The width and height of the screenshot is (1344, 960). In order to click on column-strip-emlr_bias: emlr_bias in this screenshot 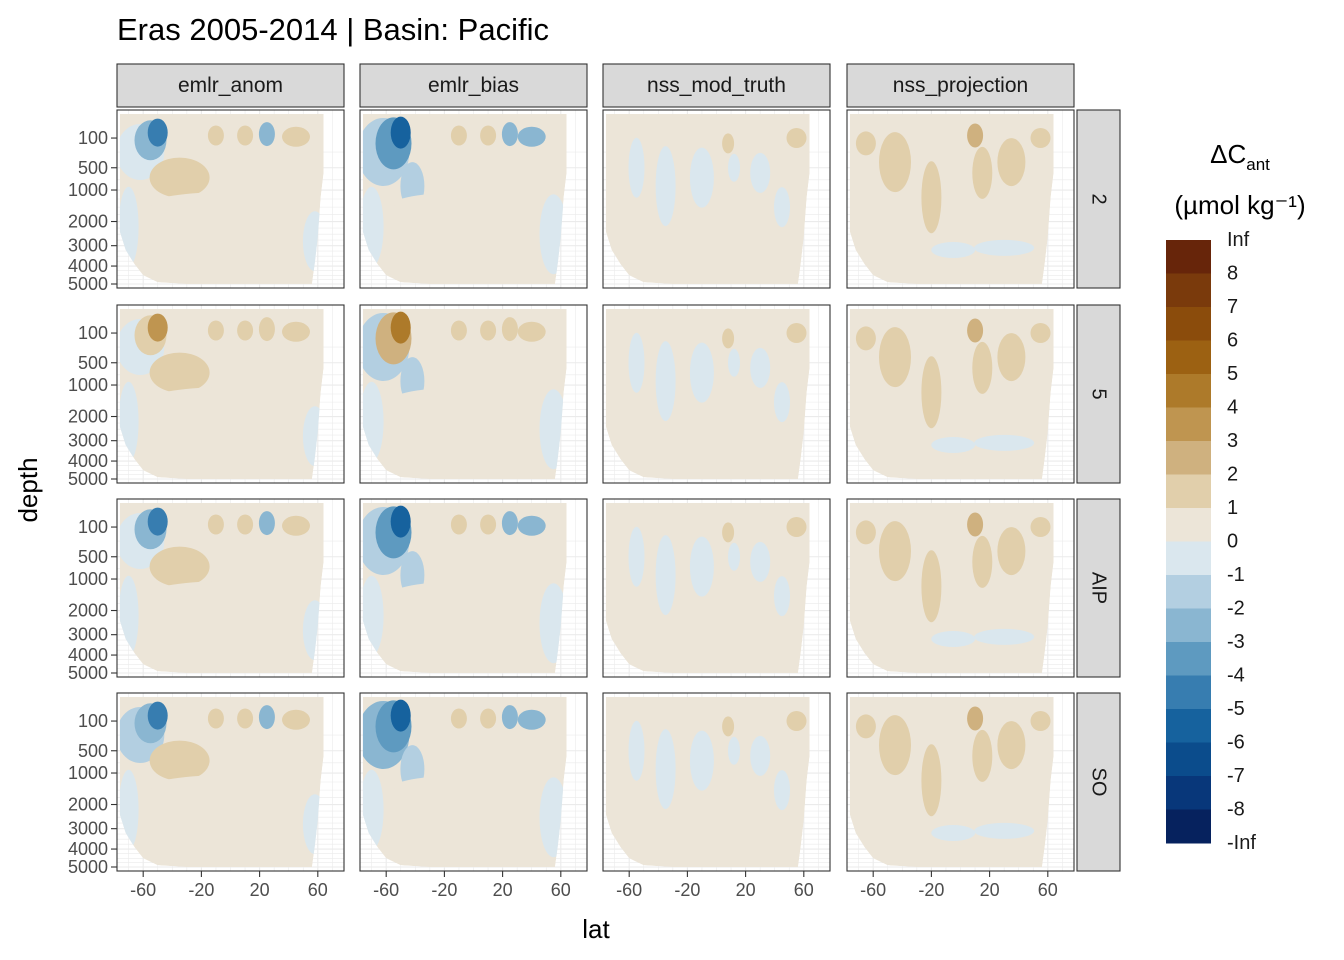, I will do `click(473, 85)`.